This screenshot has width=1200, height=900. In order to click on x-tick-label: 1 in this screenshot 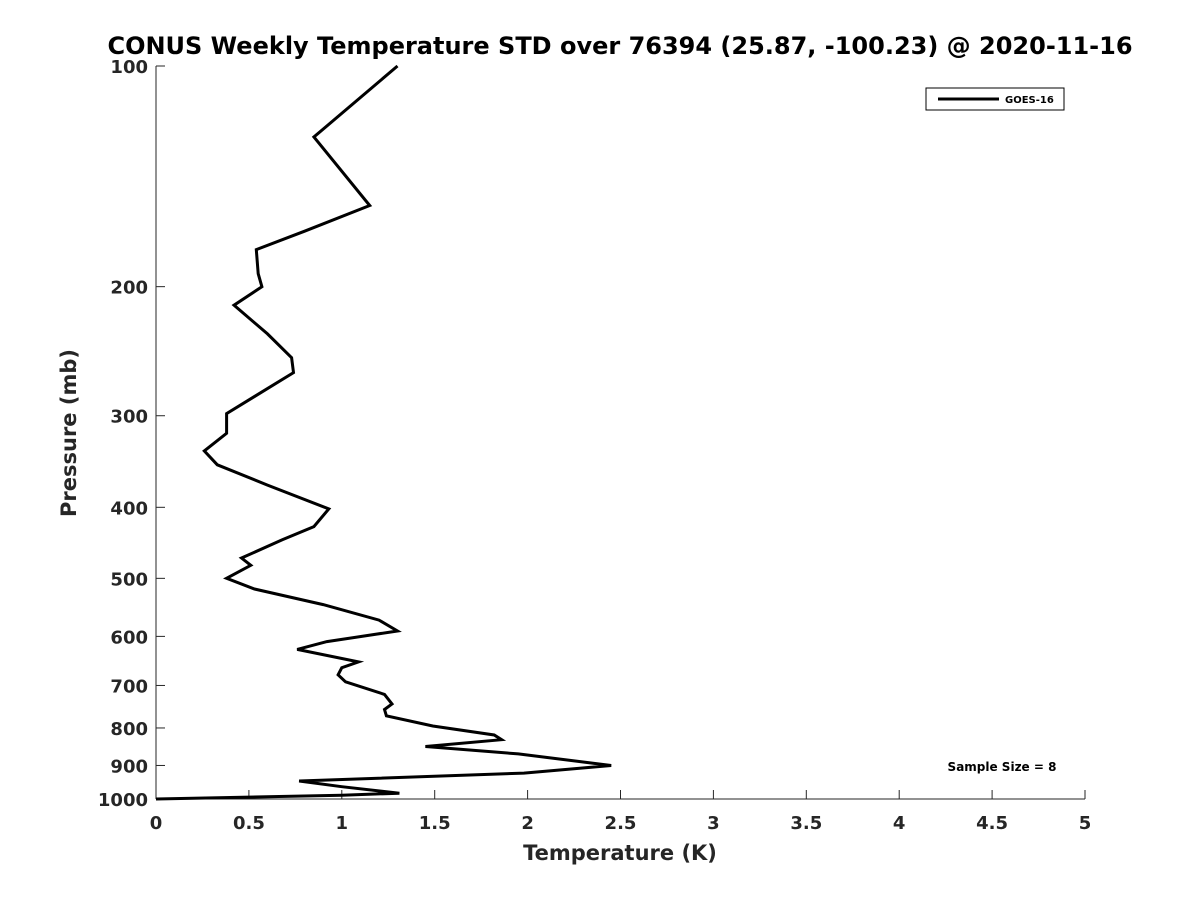, I will do `click(342, 823)`.